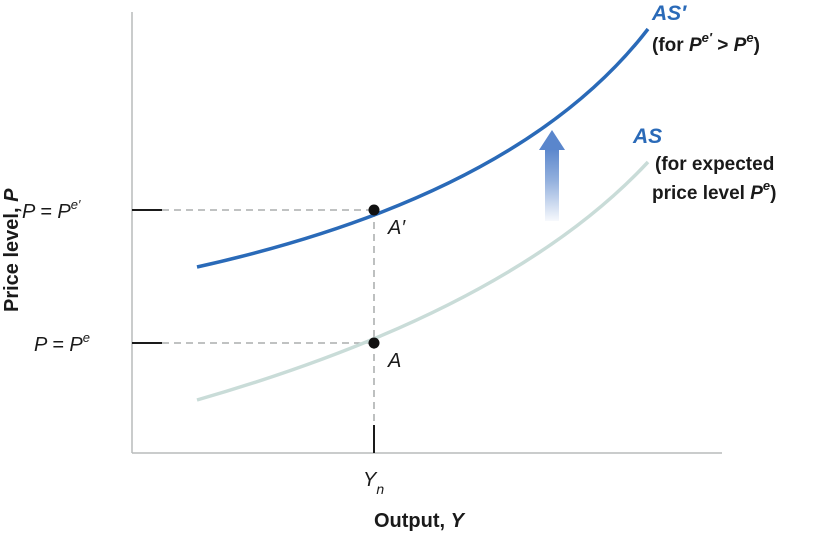 This screenshot has width=813, height=535. What do you see at coordinates (51, 210) in the screenshot?
I see `price-level-upper-label: P = Pe′` at bounding box center [51, 210].